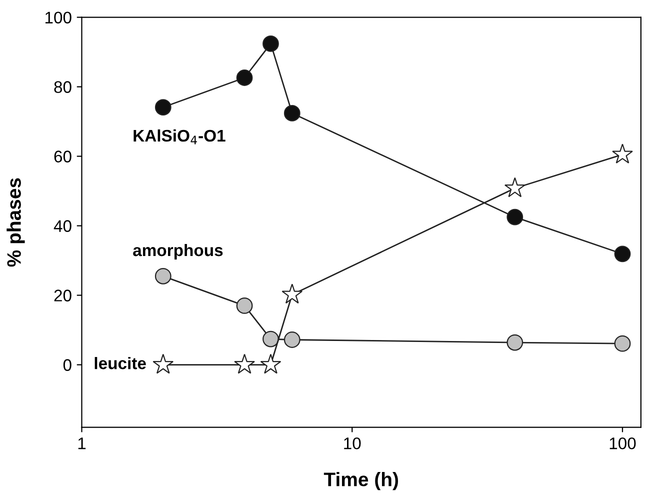 This screenshot has width=654, height=494. I want to click on x-axis-title: Time (h), so click(361, 481).